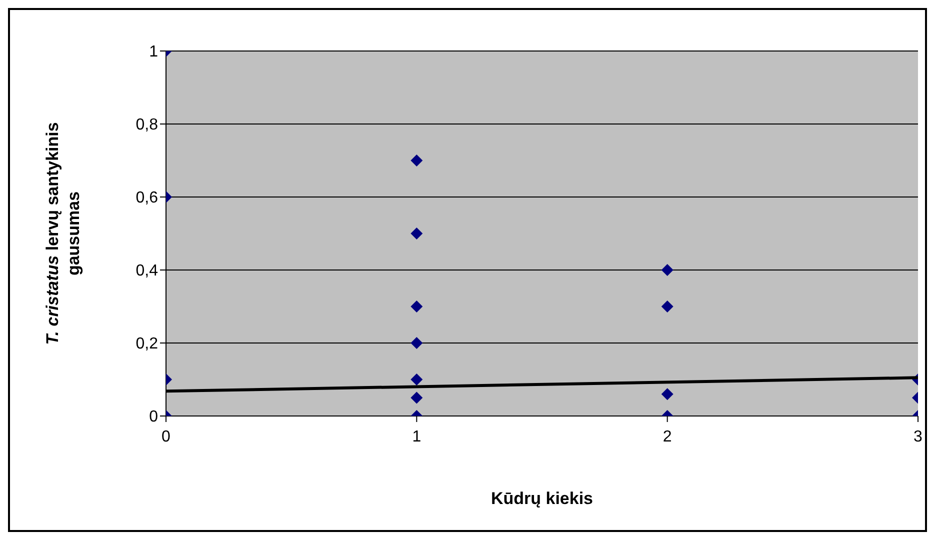 Image resolution: width=933 pixels, height=539 pixels. Describe the element at coordinates (147, 271) in the screenshot. I see `y-tick-label: 0,4` at that location.